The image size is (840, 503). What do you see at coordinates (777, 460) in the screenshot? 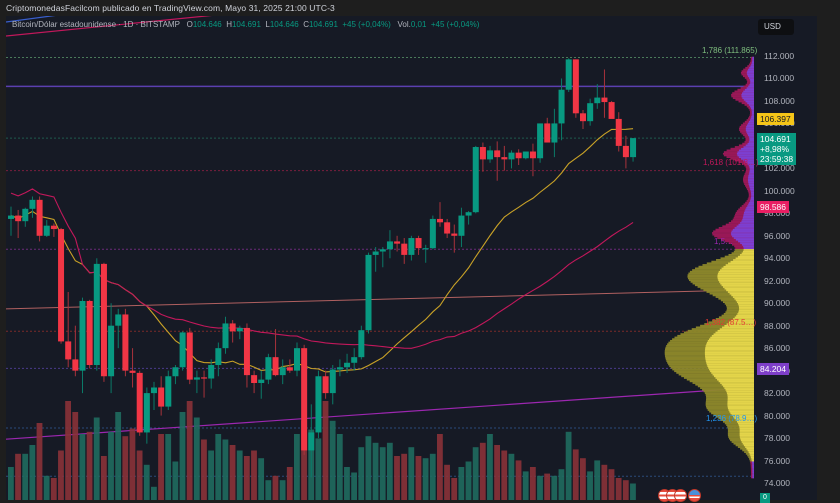
I see `price-axis-label: 76.000` at bounding box center [777, 460].